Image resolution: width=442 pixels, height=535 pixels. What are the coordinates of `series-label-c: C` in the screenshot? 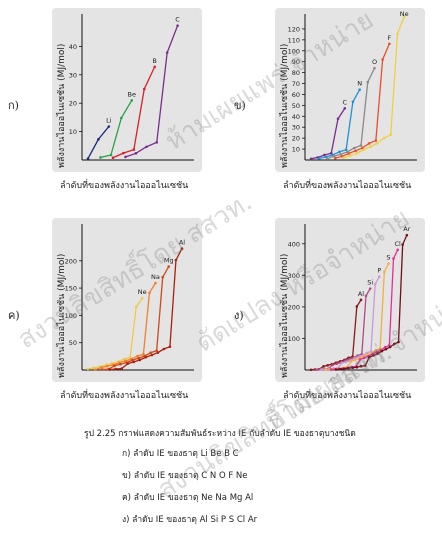 It's located at (177, 20).